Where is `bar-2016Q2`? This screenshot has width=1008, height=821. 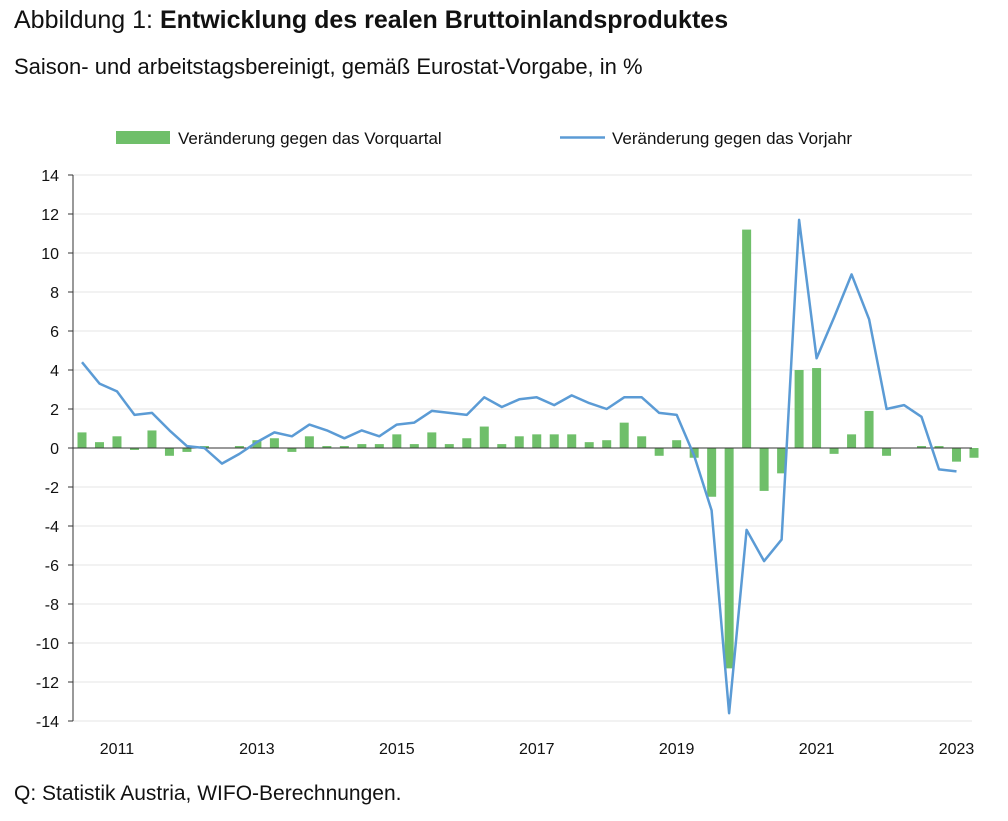
bar-2016Q2 is located at coordinates (484, 437).